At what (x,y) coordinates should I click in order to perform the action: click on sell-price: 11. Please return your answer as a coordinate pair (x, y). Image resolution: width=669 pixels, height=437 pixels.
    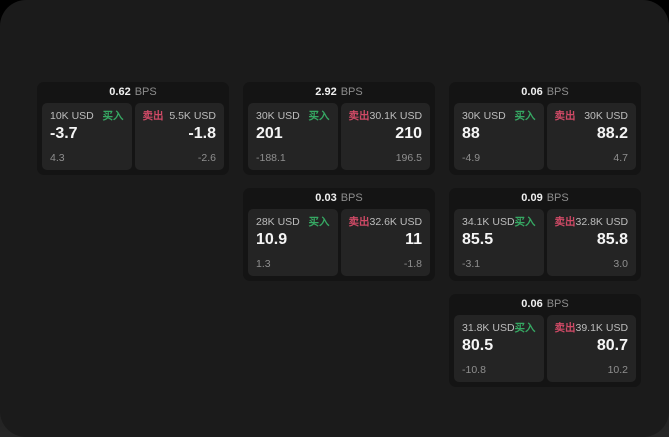
    Looking at the image, I should click on (413, 240).